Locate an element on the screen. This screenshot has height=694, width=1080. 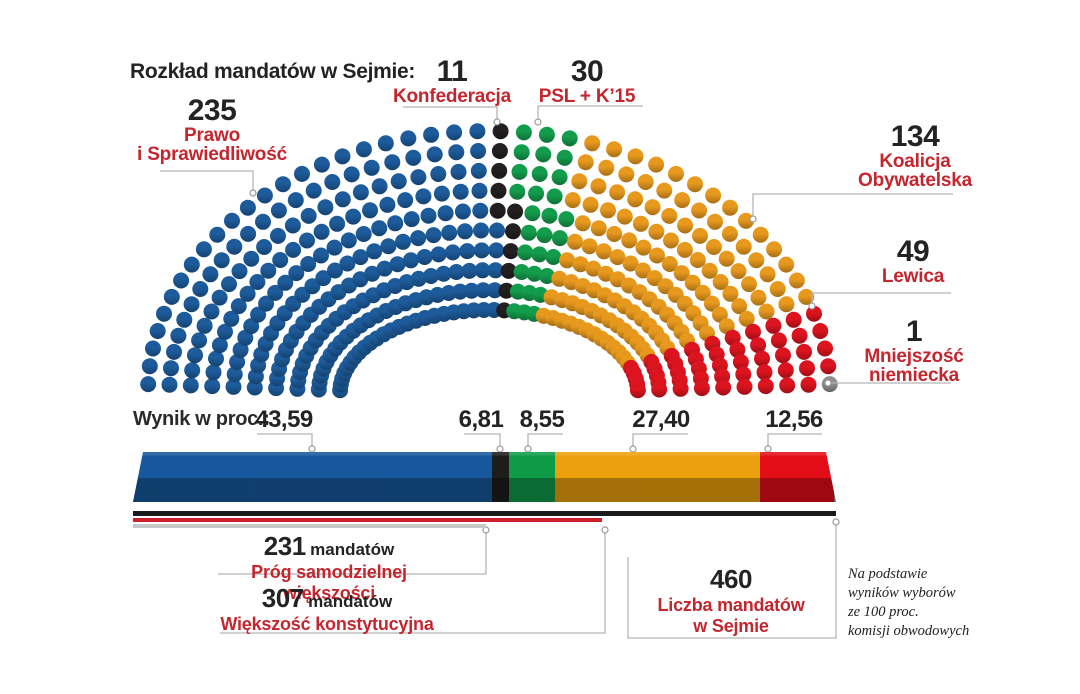
annotation-constitutional-majority: 307 mandatów Większość konstytucyjna is located at coordinates (327, 609).